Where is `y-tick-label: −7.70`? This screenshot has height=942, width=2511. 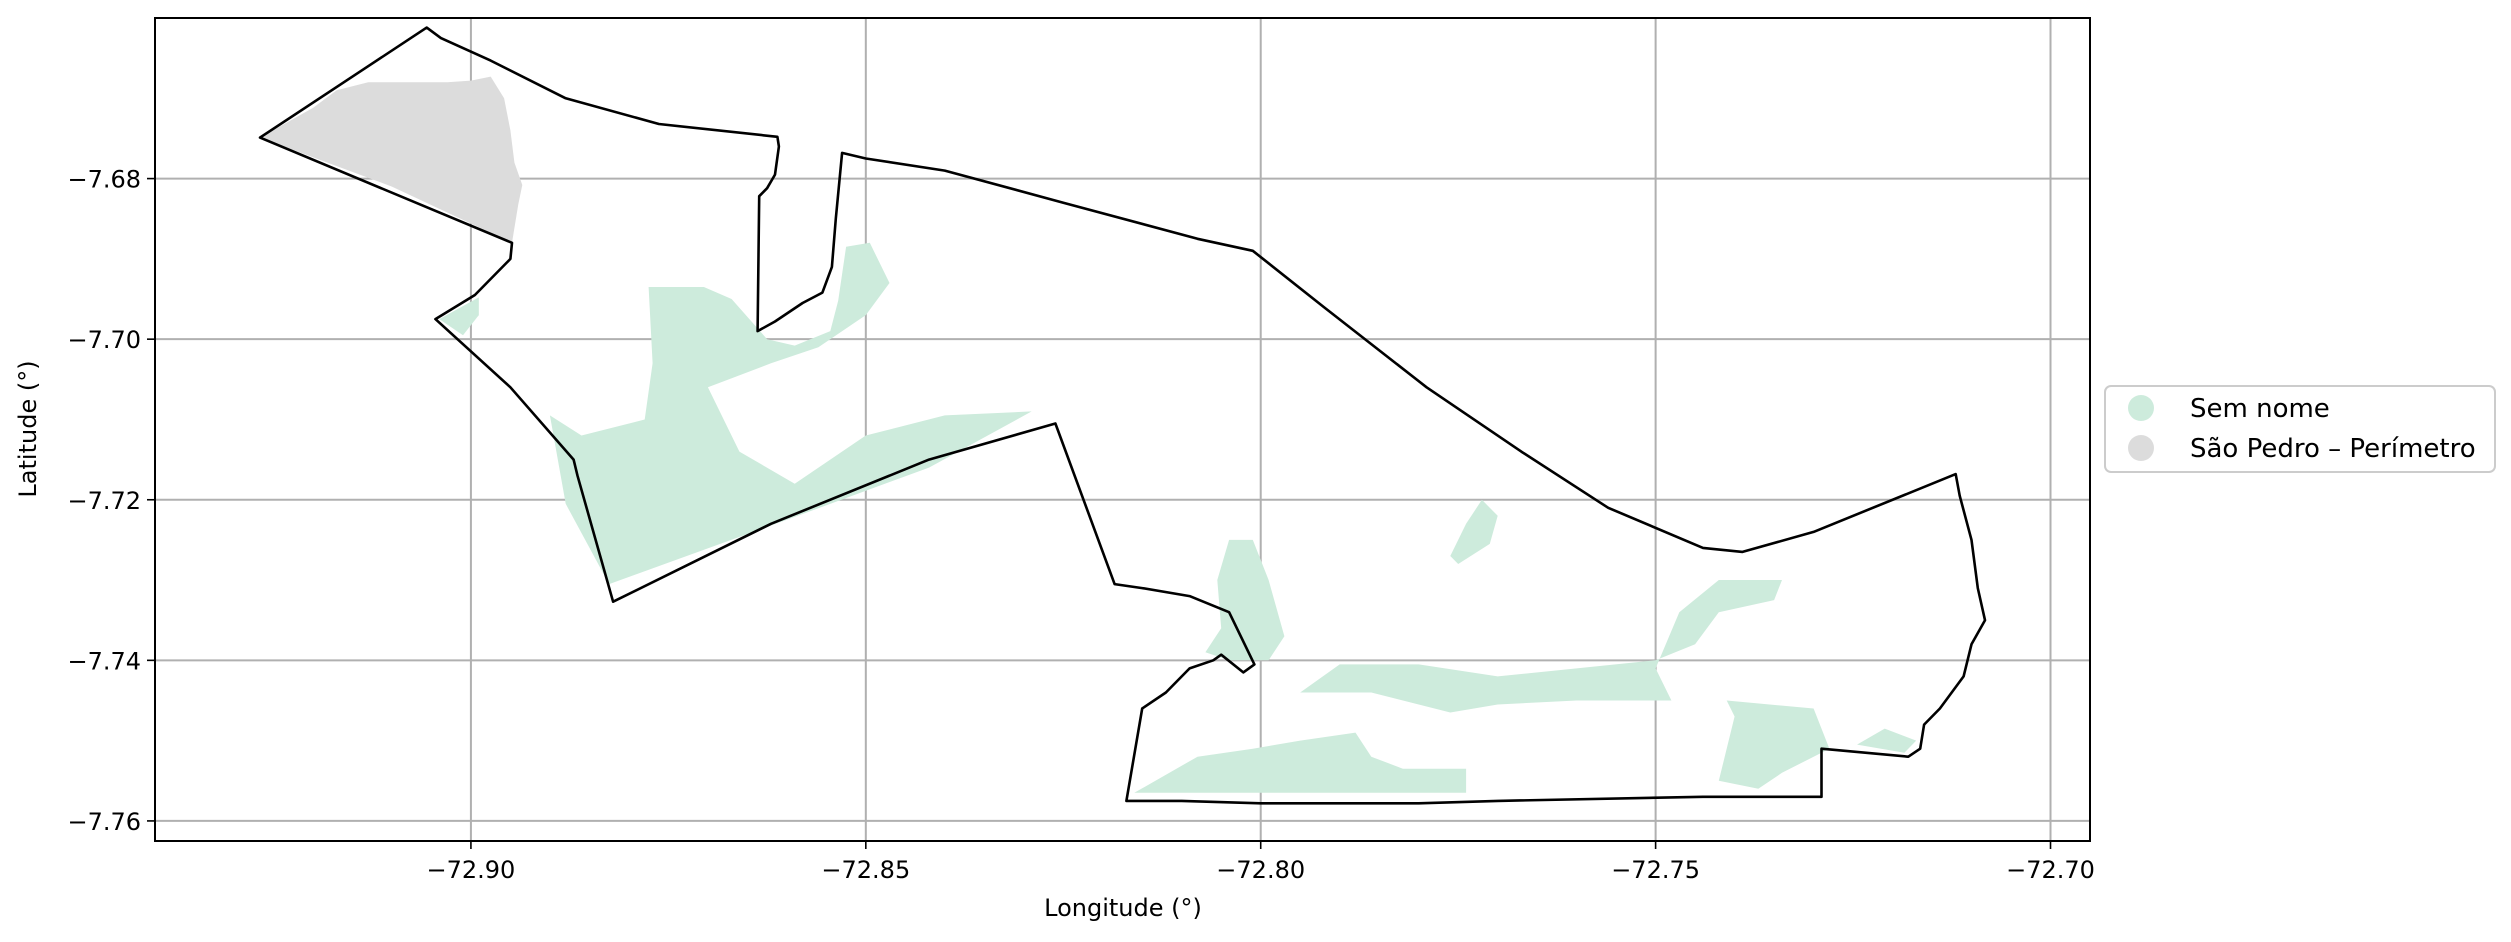 y-tick-label: −7.70 is located at coordinates (104, 340).